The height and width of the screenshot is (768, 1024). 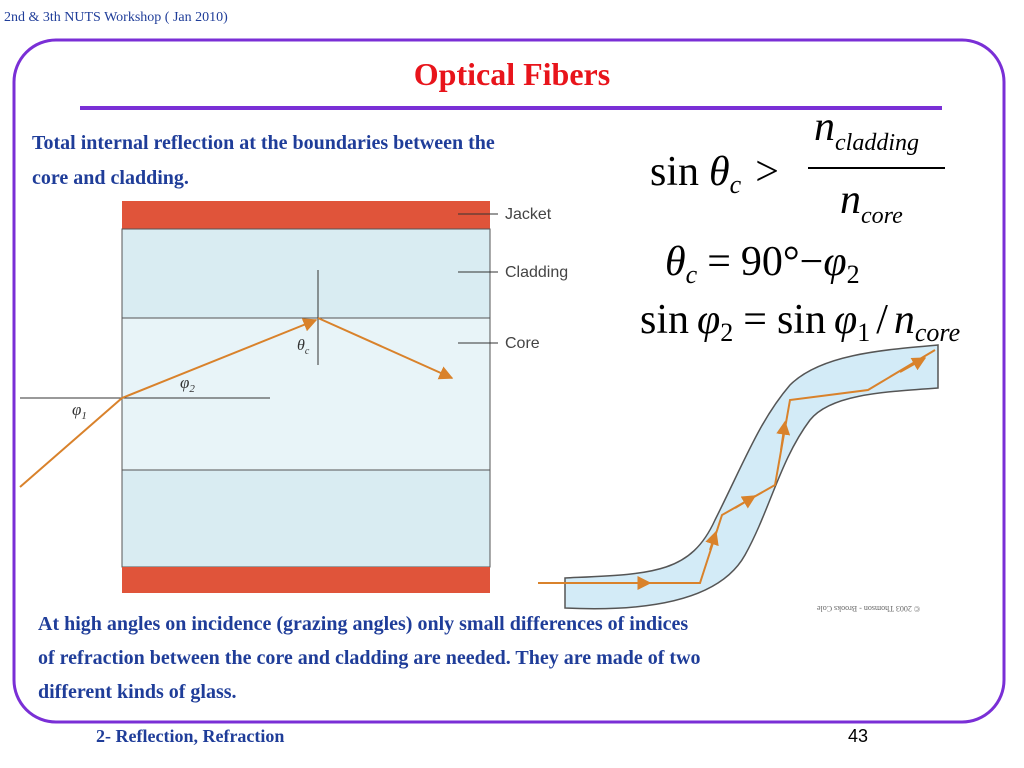 What do you see at coordinates (767, 172) in the screenshot?
I see `eq-part: >` at bounding box center [767, 172].